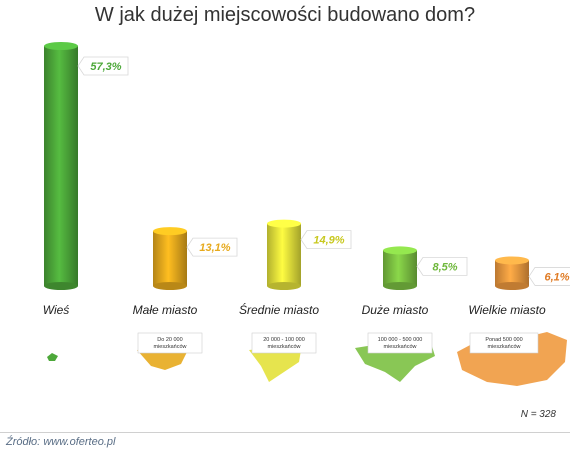 The height and width of the screenshot is (453, 570). I want to click on sublabel-3: 100 000 - 500 000 mieszkańców, so click(400, 343).